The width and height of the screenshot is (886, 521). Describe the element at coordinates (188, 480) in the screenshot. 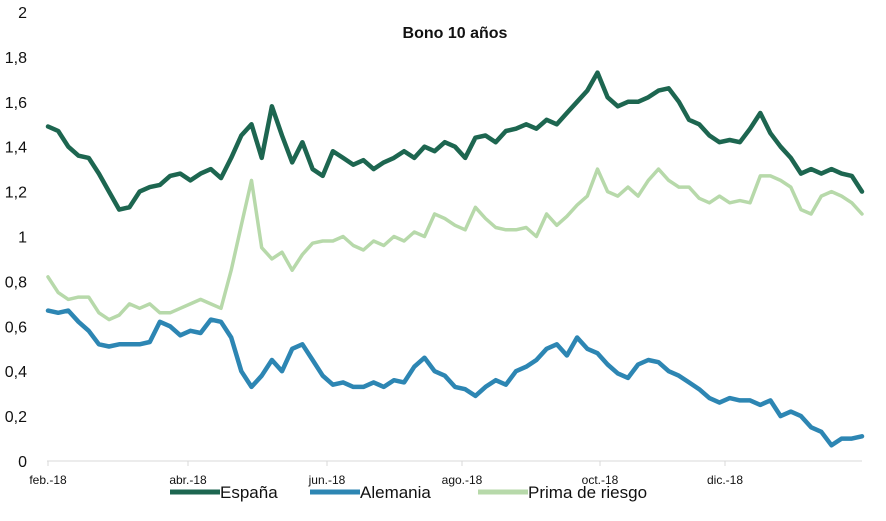

I see `x-tick-label: abr.-18` at that location.